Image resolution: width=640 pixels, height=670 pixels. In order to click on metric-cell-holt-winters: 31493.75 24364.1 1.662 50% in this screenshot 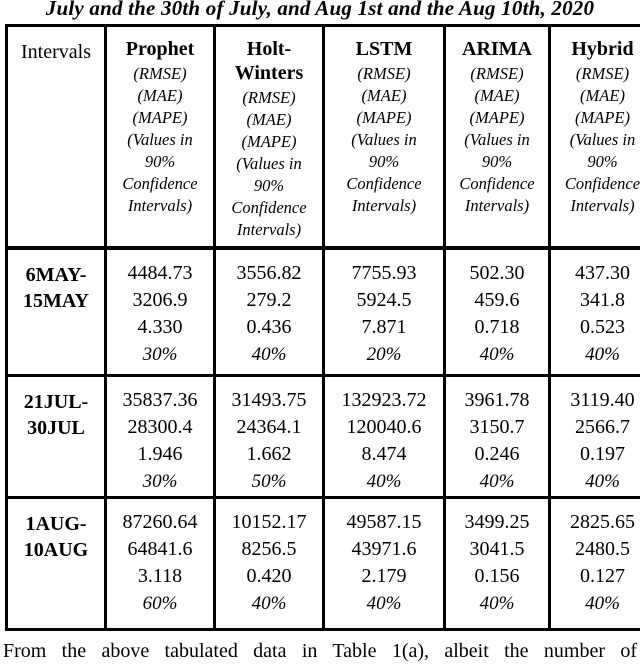, I will do `click(269, 436)`.